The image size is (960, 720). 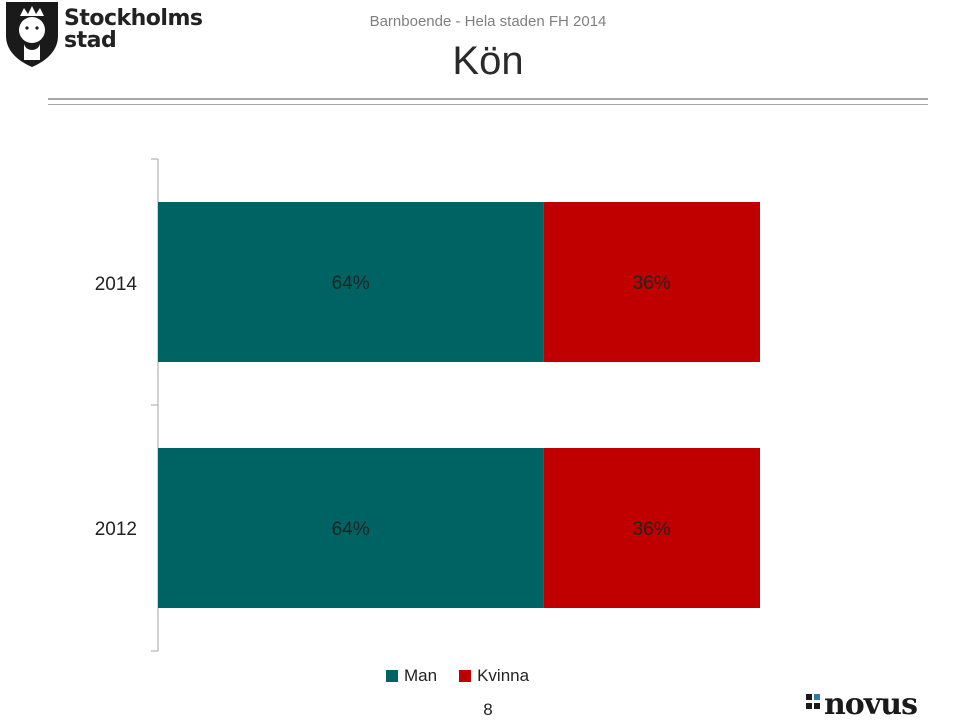 I want to click on page-subtitle: Barnboende - Hela staden FH 2014, so click(x=488, y=21).